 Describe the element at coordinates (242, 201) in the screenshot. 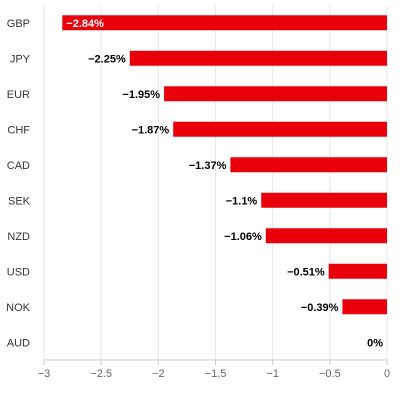

I see `data-label: −1.1%` at that location.